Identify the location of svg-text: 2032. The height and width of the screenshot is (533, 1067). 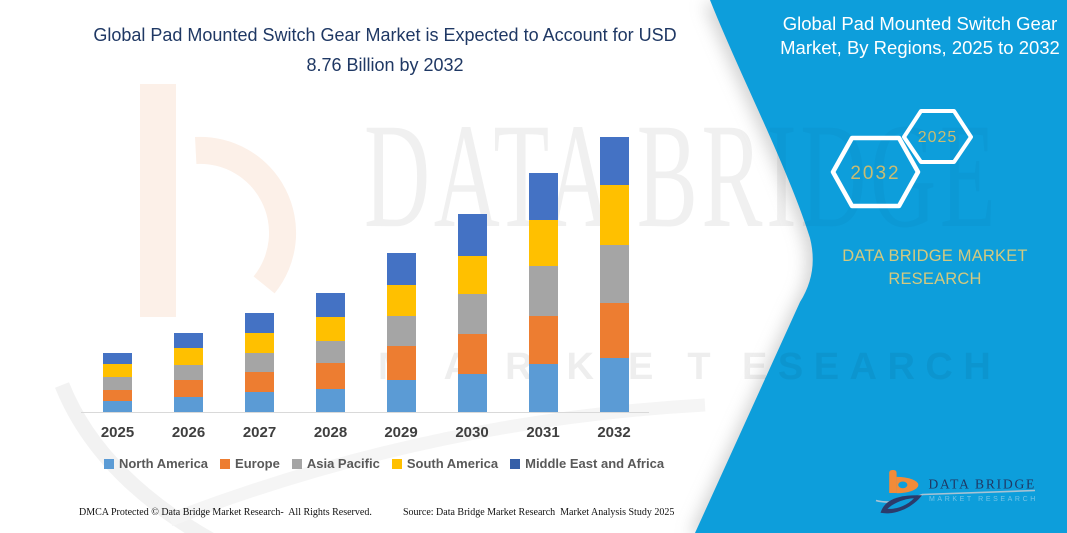
(875, 173).